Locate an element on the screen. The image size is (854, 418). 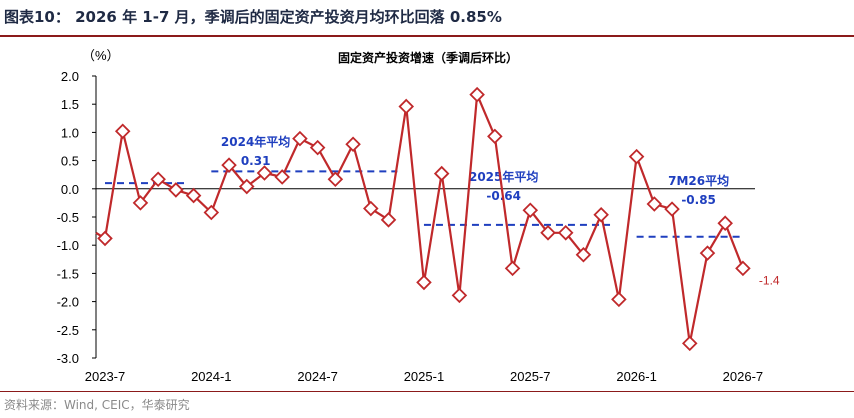
x-tick-label: 2025-1 is located at coordinates (424, 376).